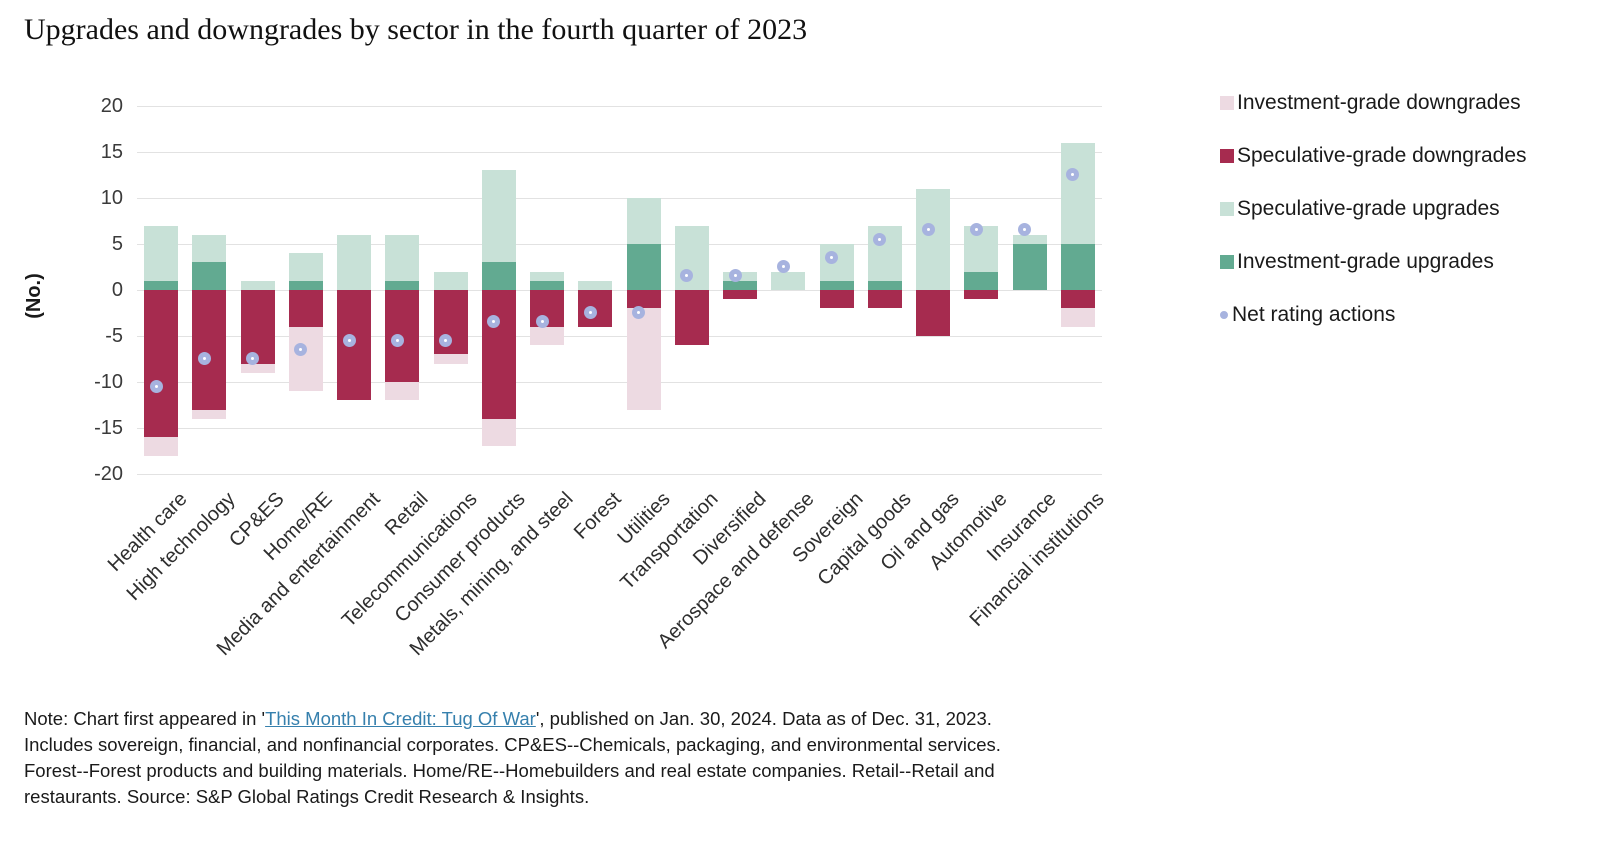 This screenshot has height=858, width=1612. I want to click on y-axis-label: (No.), so click(34, 296).